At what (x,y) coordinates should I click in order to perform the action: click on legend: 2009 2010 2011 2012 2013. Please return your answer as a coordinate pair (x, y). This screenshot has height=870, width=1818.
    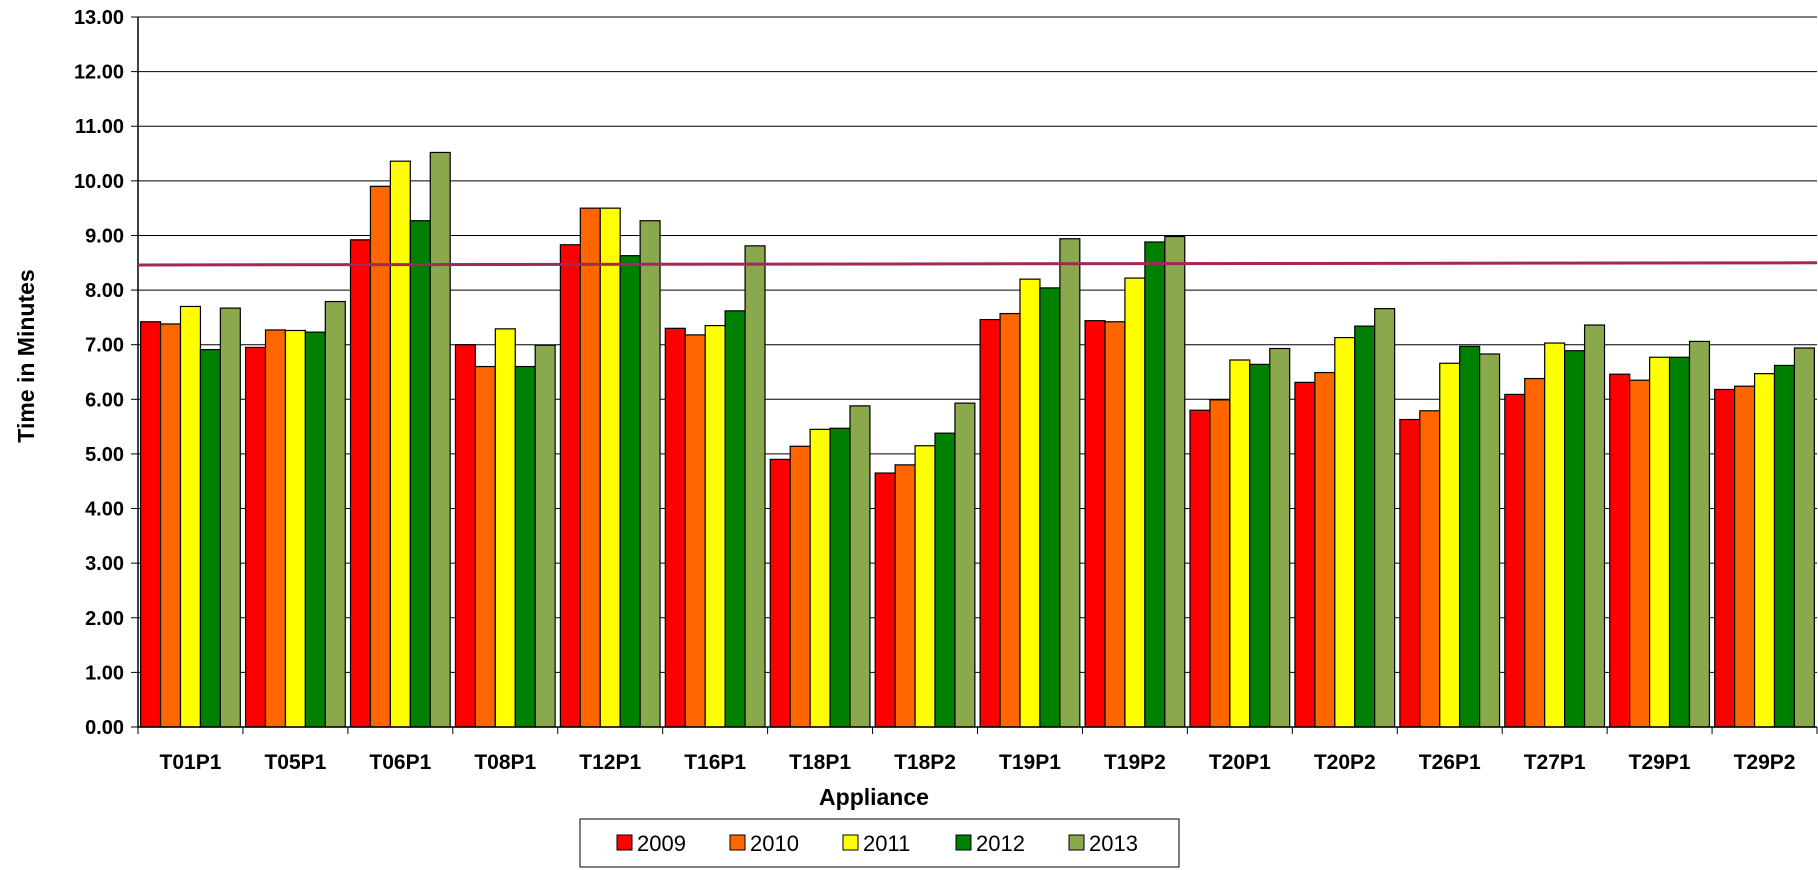
    Looking at the image, I should click on (879, 843).